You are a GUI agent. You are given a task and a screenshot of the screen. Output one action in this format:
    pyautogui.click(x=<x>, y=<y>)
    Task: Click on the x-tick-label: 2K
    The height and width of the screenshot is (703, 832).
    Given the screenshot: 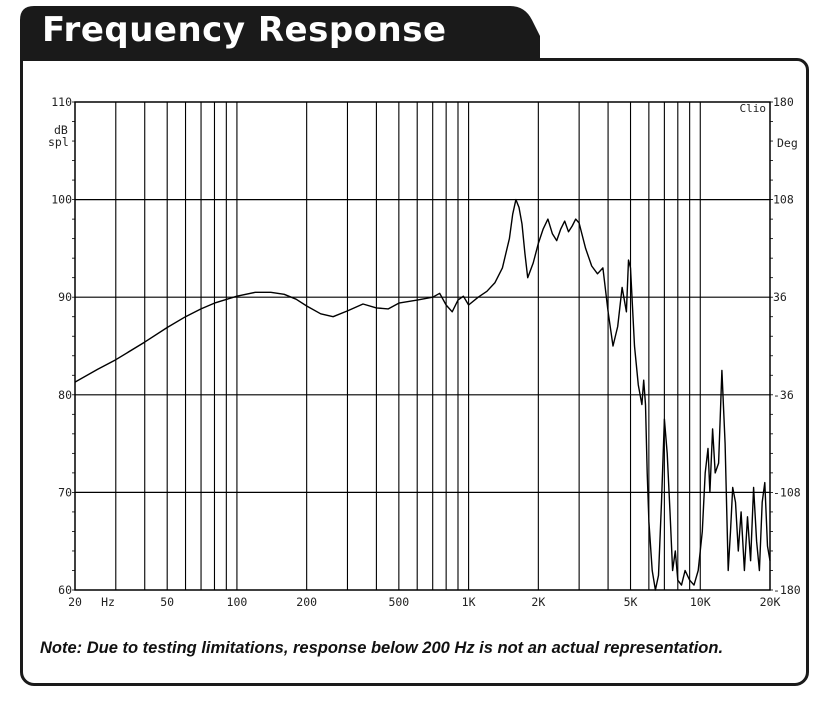 What is the action you would take?
    pyautogui.click(x=538, y=602)
    